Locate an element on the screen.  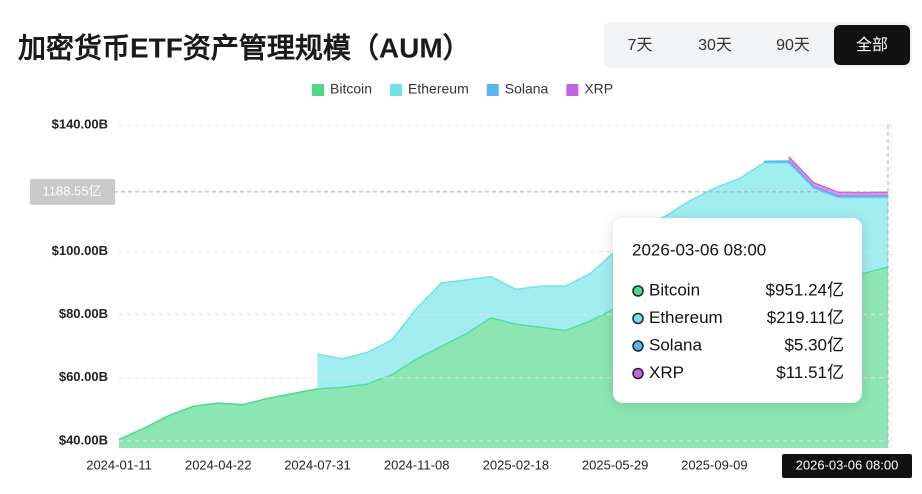
chart-title: 加密货币ETF资产管理规模（AUM） is located at coordinates (244, 47).